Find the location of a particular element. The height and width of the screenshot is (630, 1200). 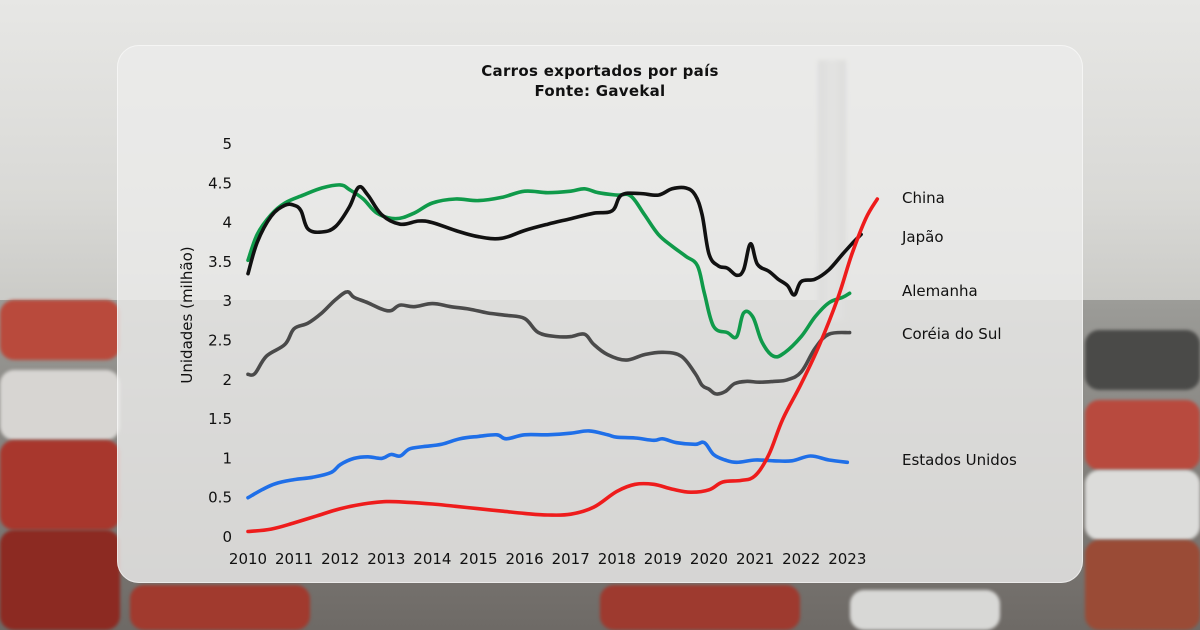

y-tick-label: 2.5 is located at coordinates (220, 341).